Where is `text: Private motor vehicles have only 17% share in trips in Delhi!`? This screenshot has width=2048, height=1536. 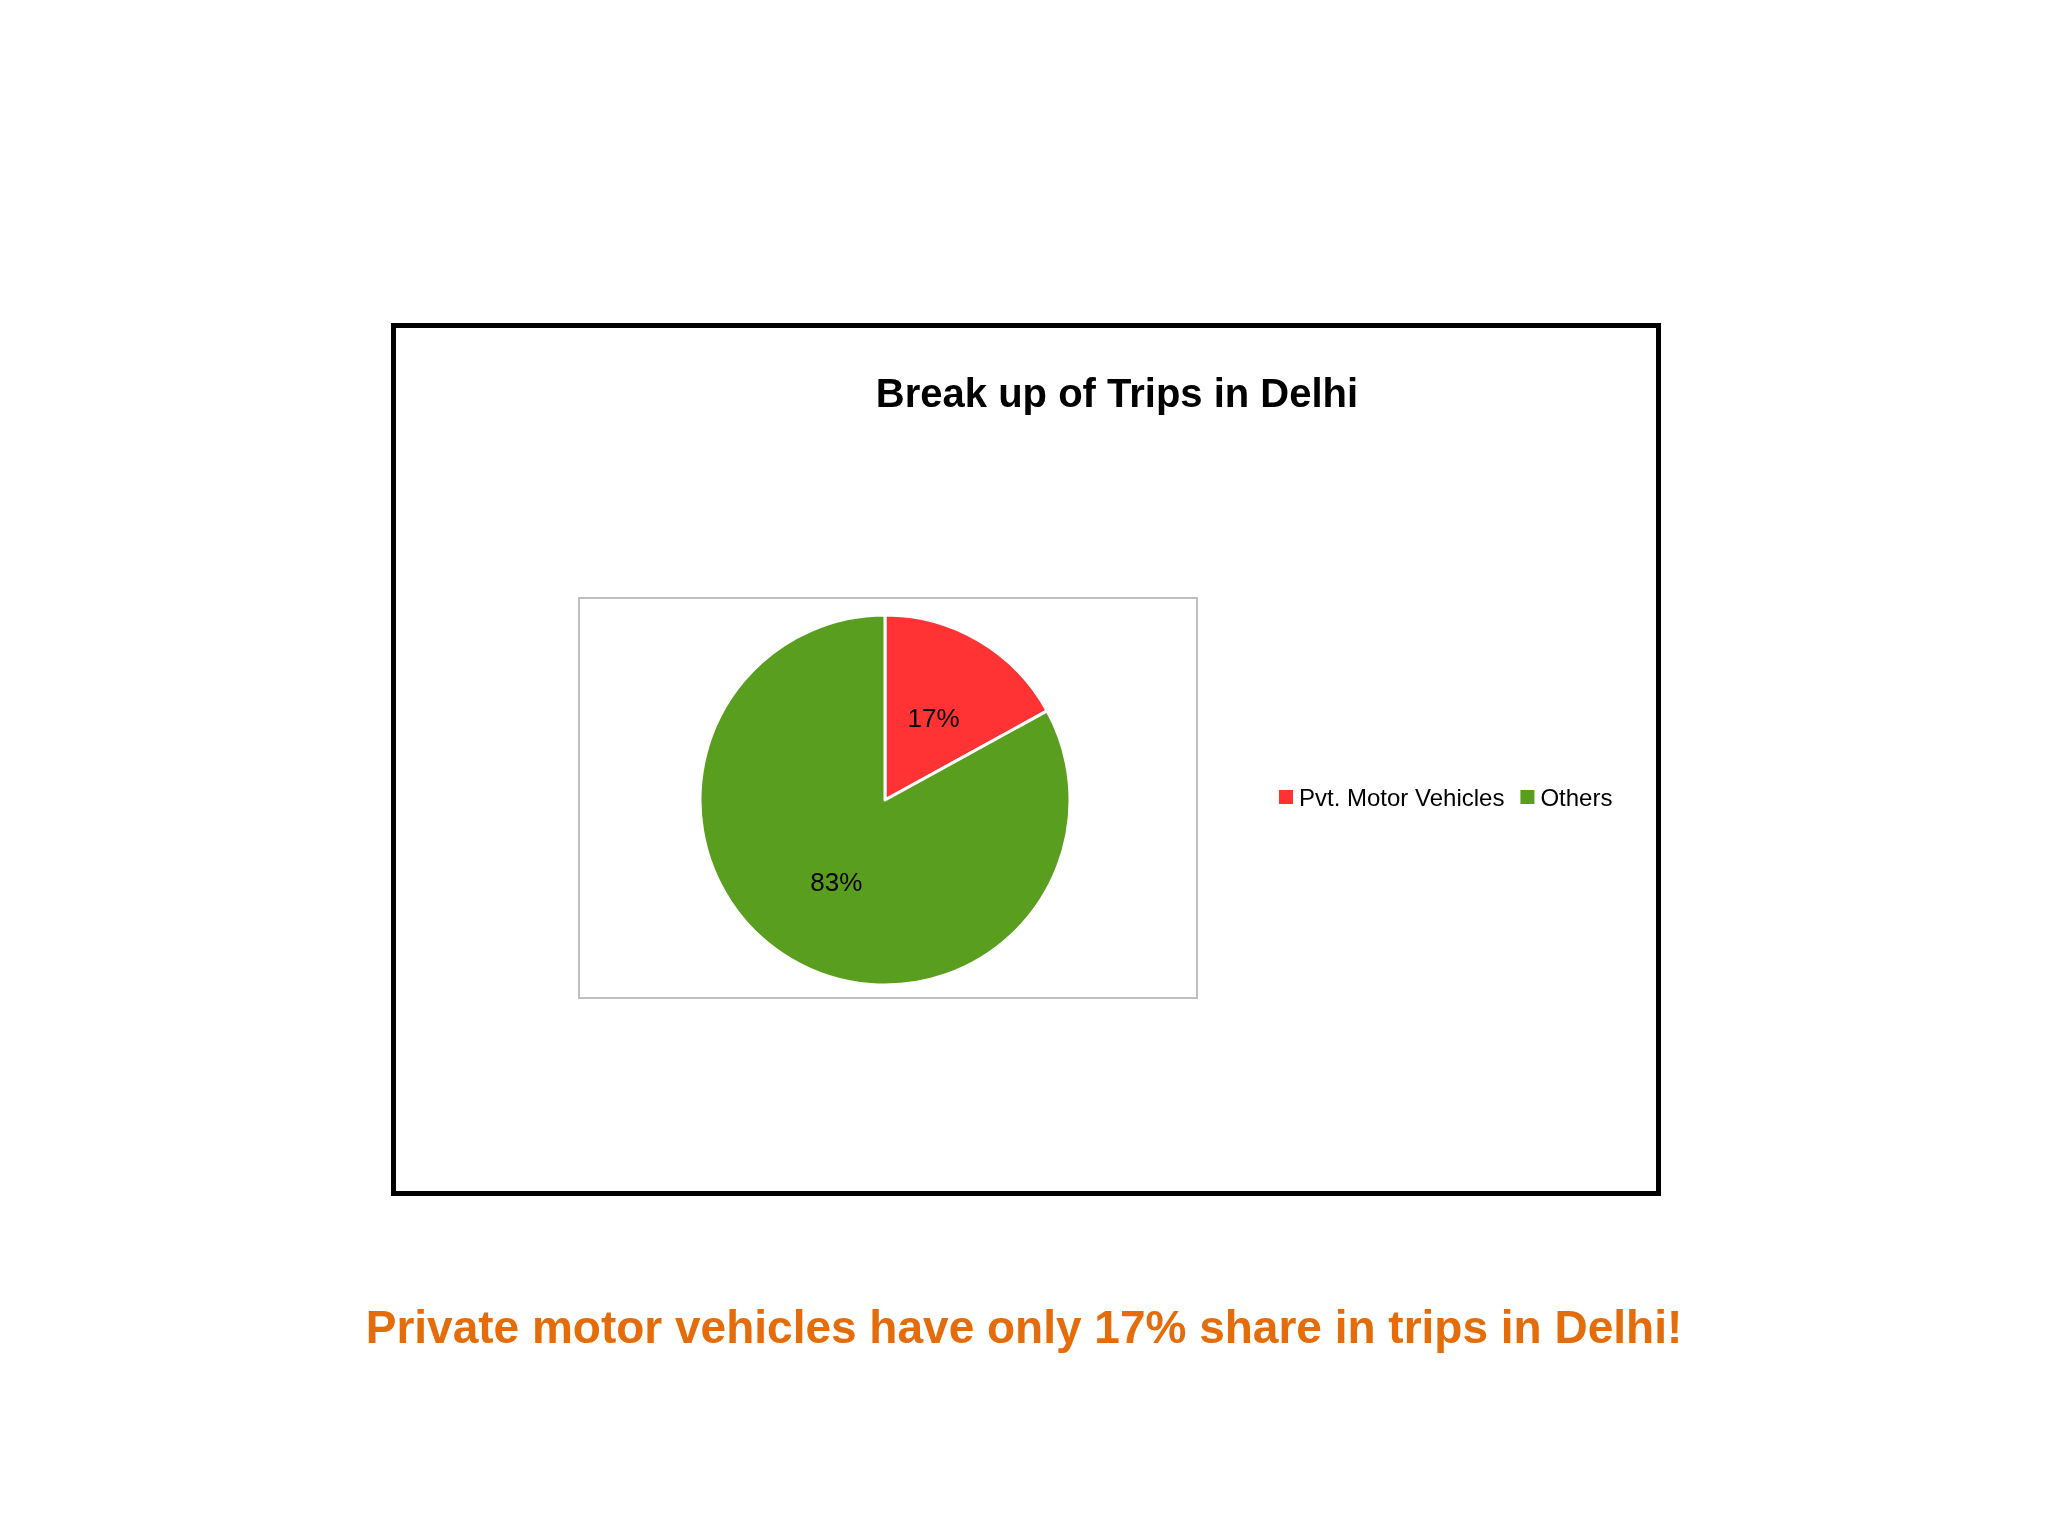 text: Private motor vehicles have only 17% share in trips in Delhi! is located at coordinates (1024, 1327).